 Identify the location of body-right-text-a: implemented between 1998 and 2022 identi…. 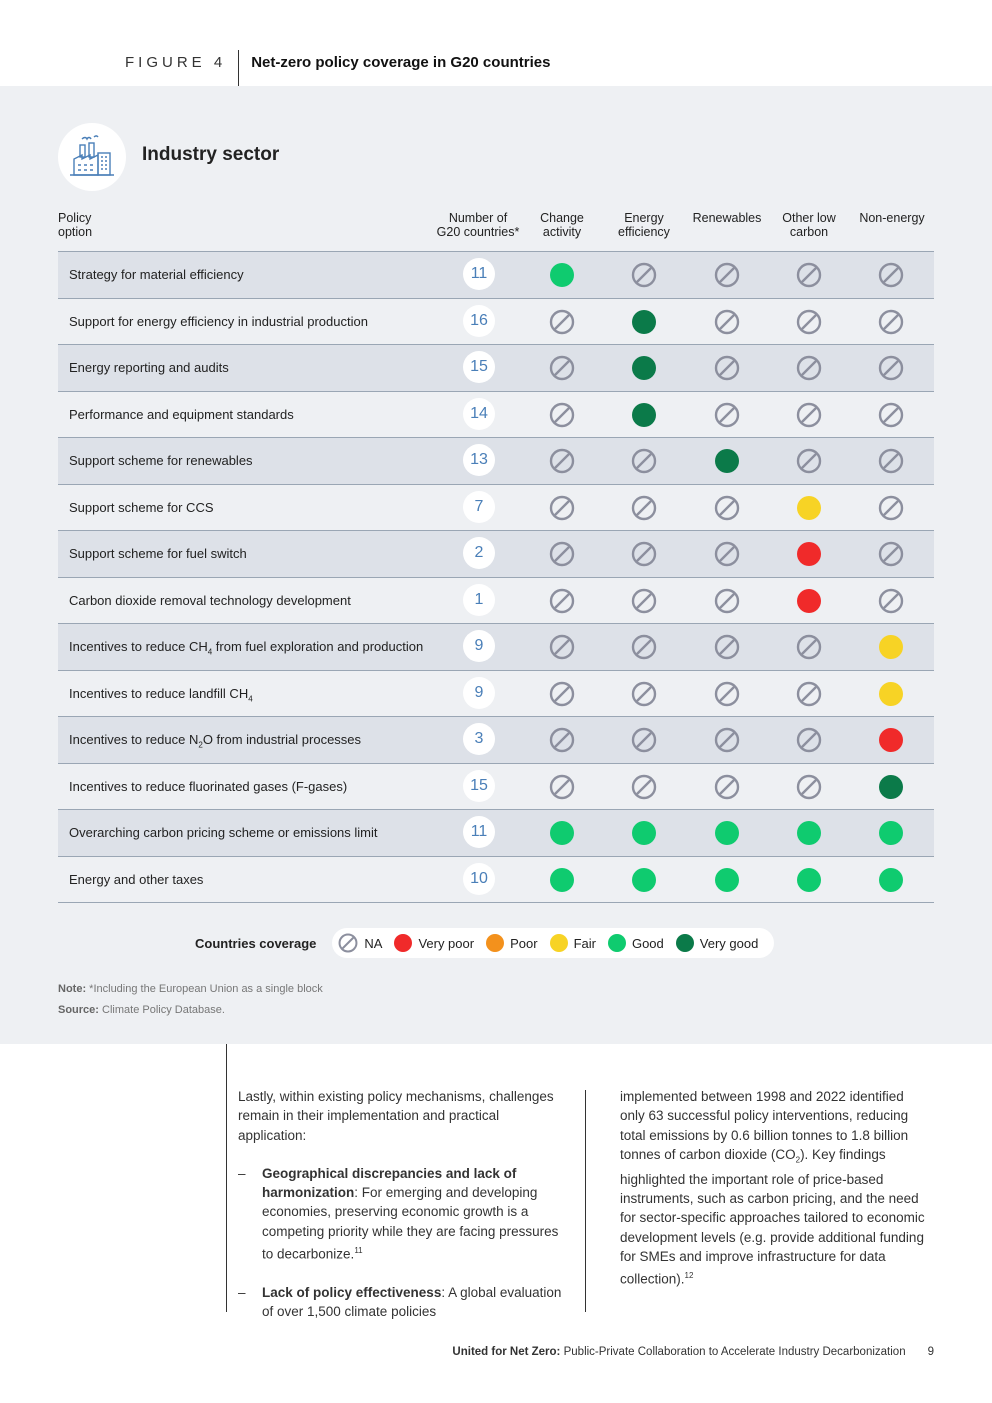
(764, 1125).